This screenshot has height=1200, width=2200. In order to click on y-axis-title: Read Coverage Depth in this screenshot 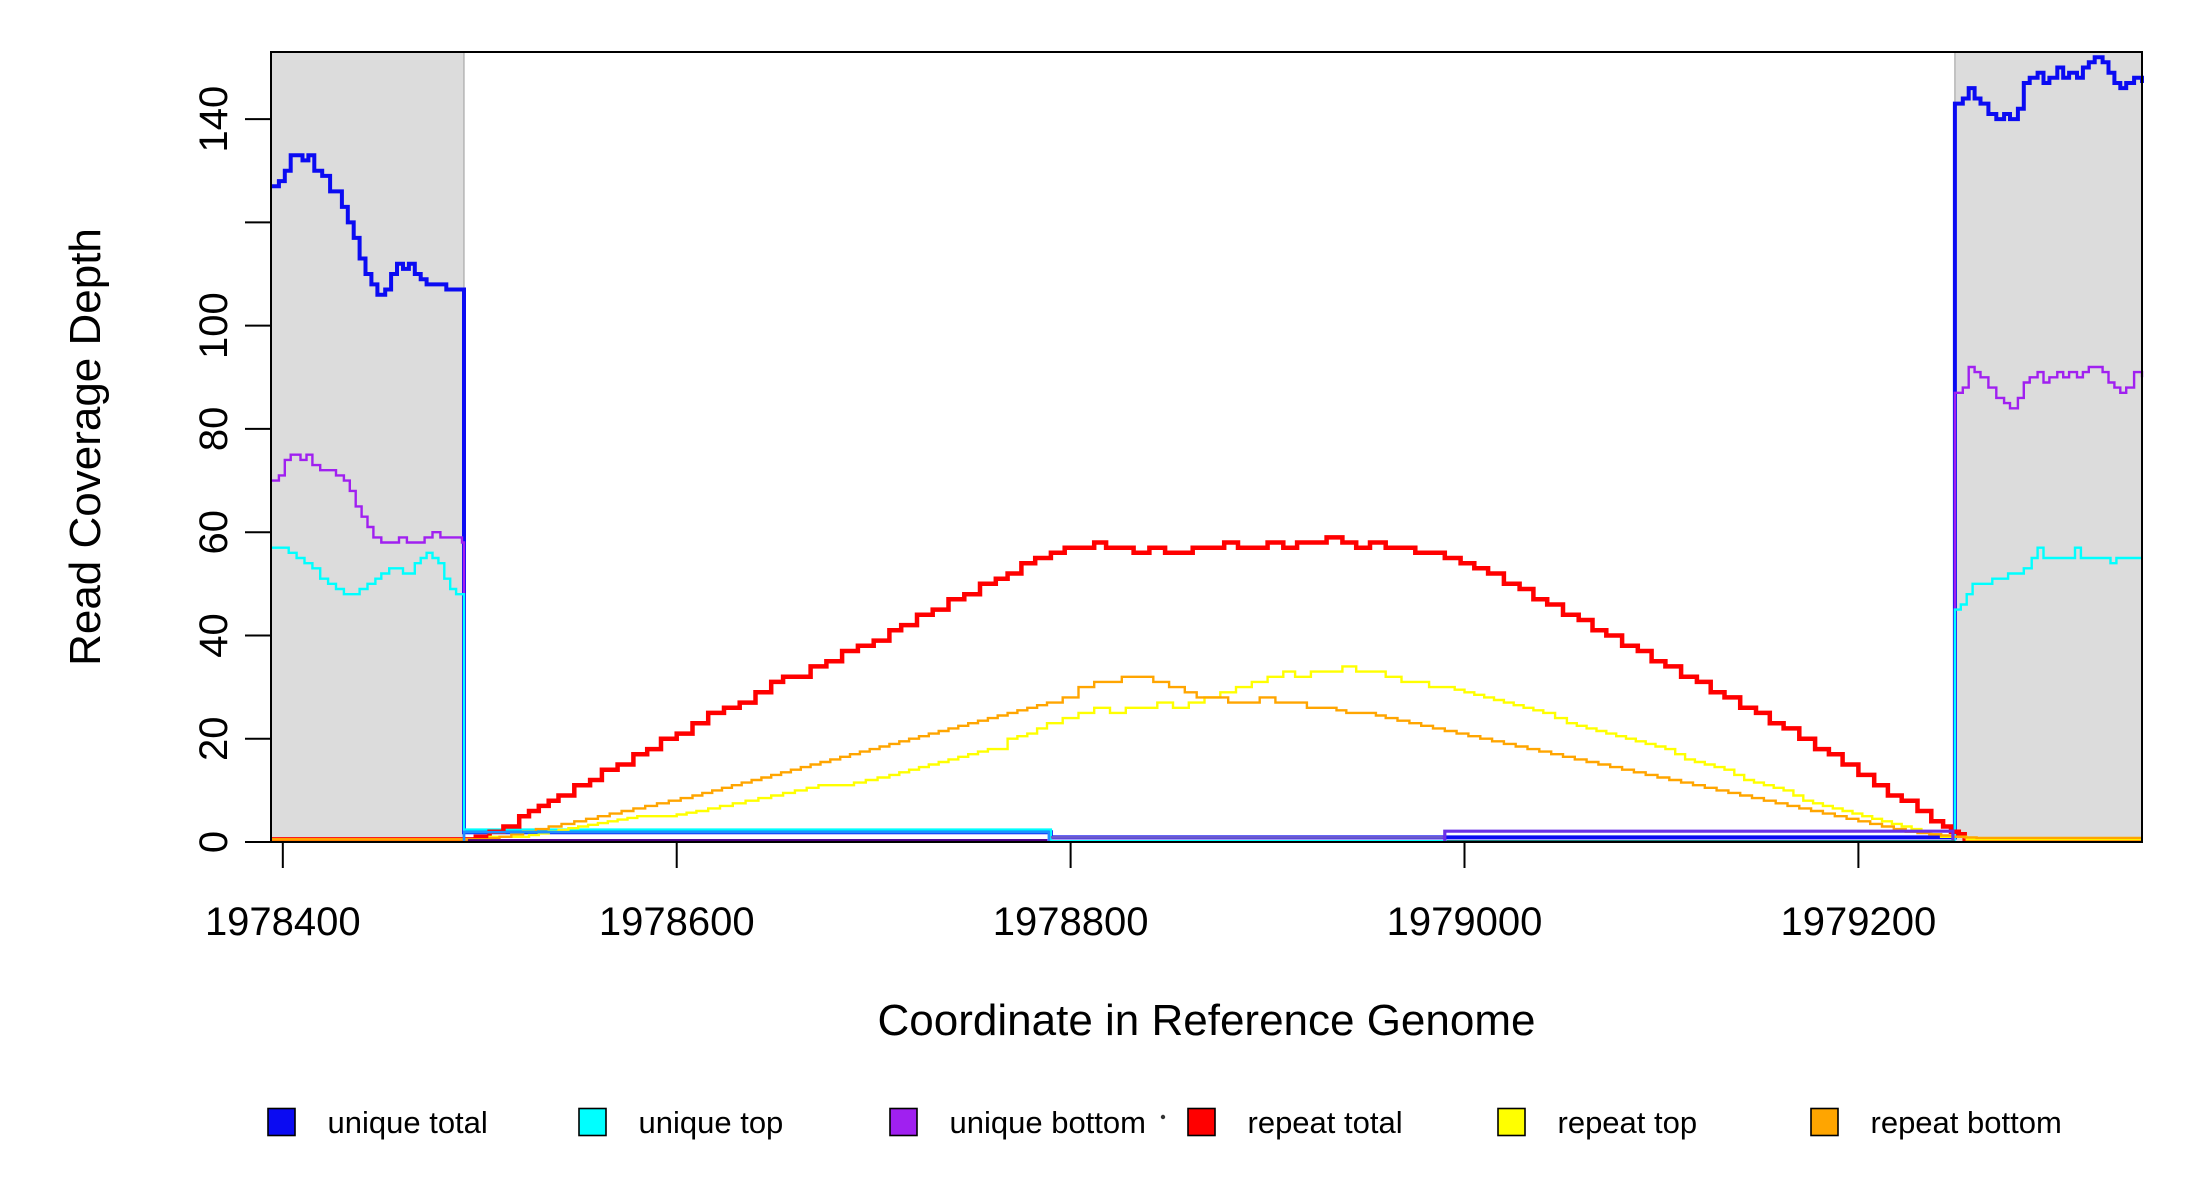, I will do `click(85, 447)`.